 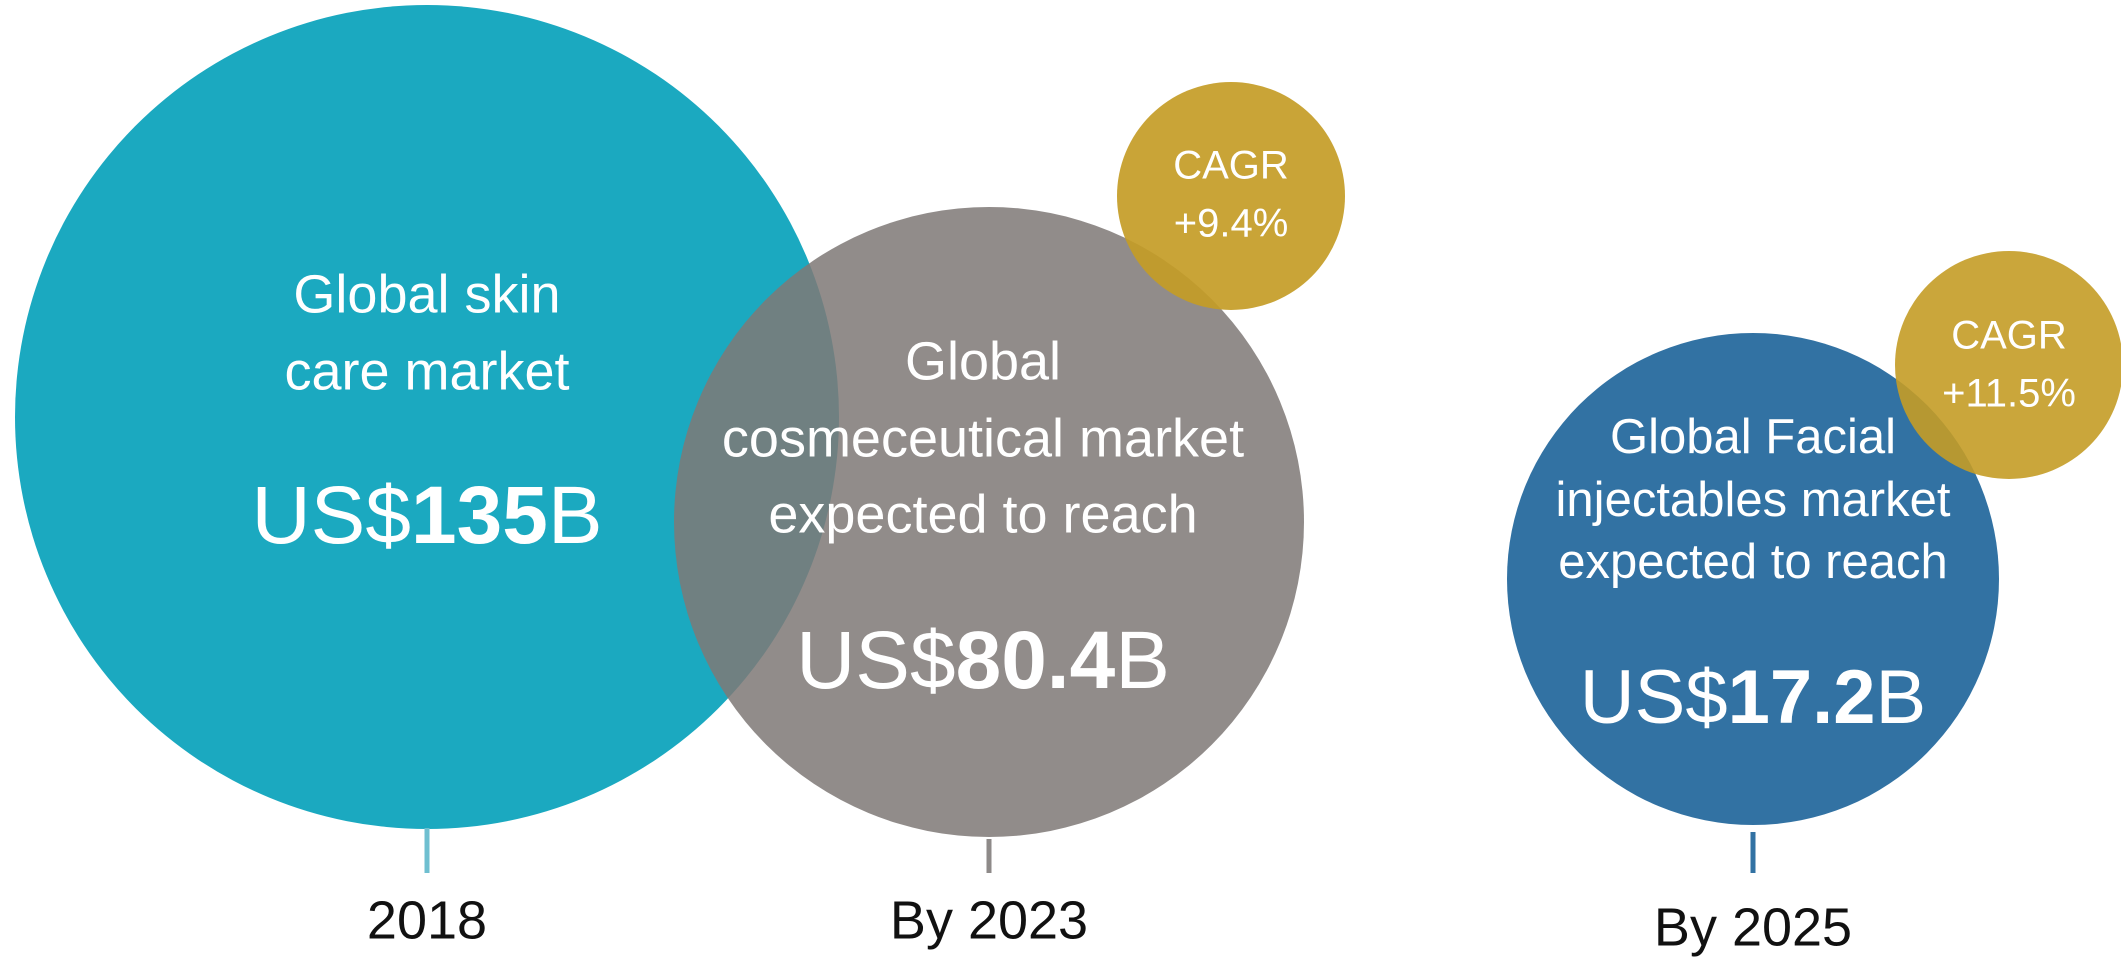 What do you see at coordinates (426, 294) in the screenshot?
I see `bubble-label: Global skin` at bounding box center [426, 294].